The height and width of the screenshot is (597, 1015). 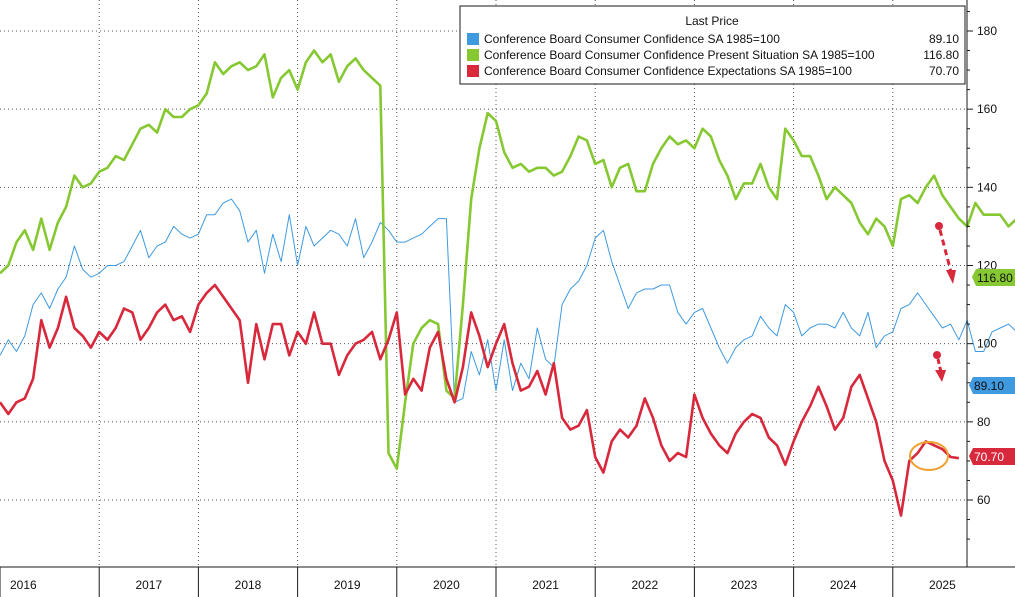 I want to click on blue-last-price-badge: 89.10, so click(x=992, y=385).